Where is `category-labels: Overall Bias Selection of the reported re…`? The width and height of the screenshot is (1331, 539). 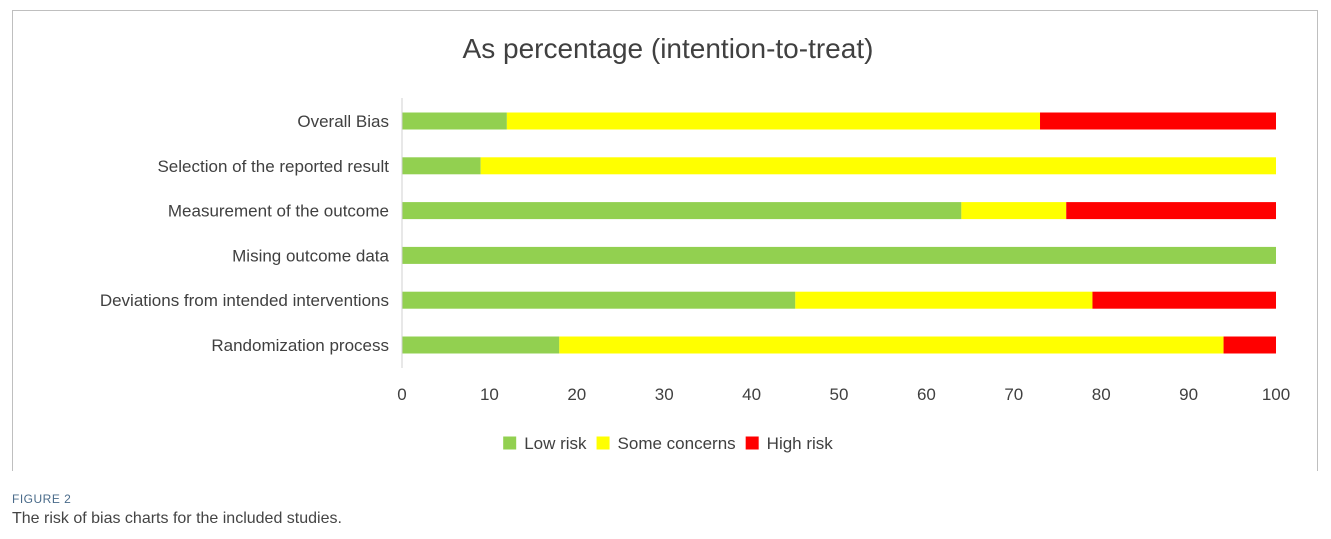 category-labels: Overall Bias Selection of the reported re… is located at coordinates (245, 233).